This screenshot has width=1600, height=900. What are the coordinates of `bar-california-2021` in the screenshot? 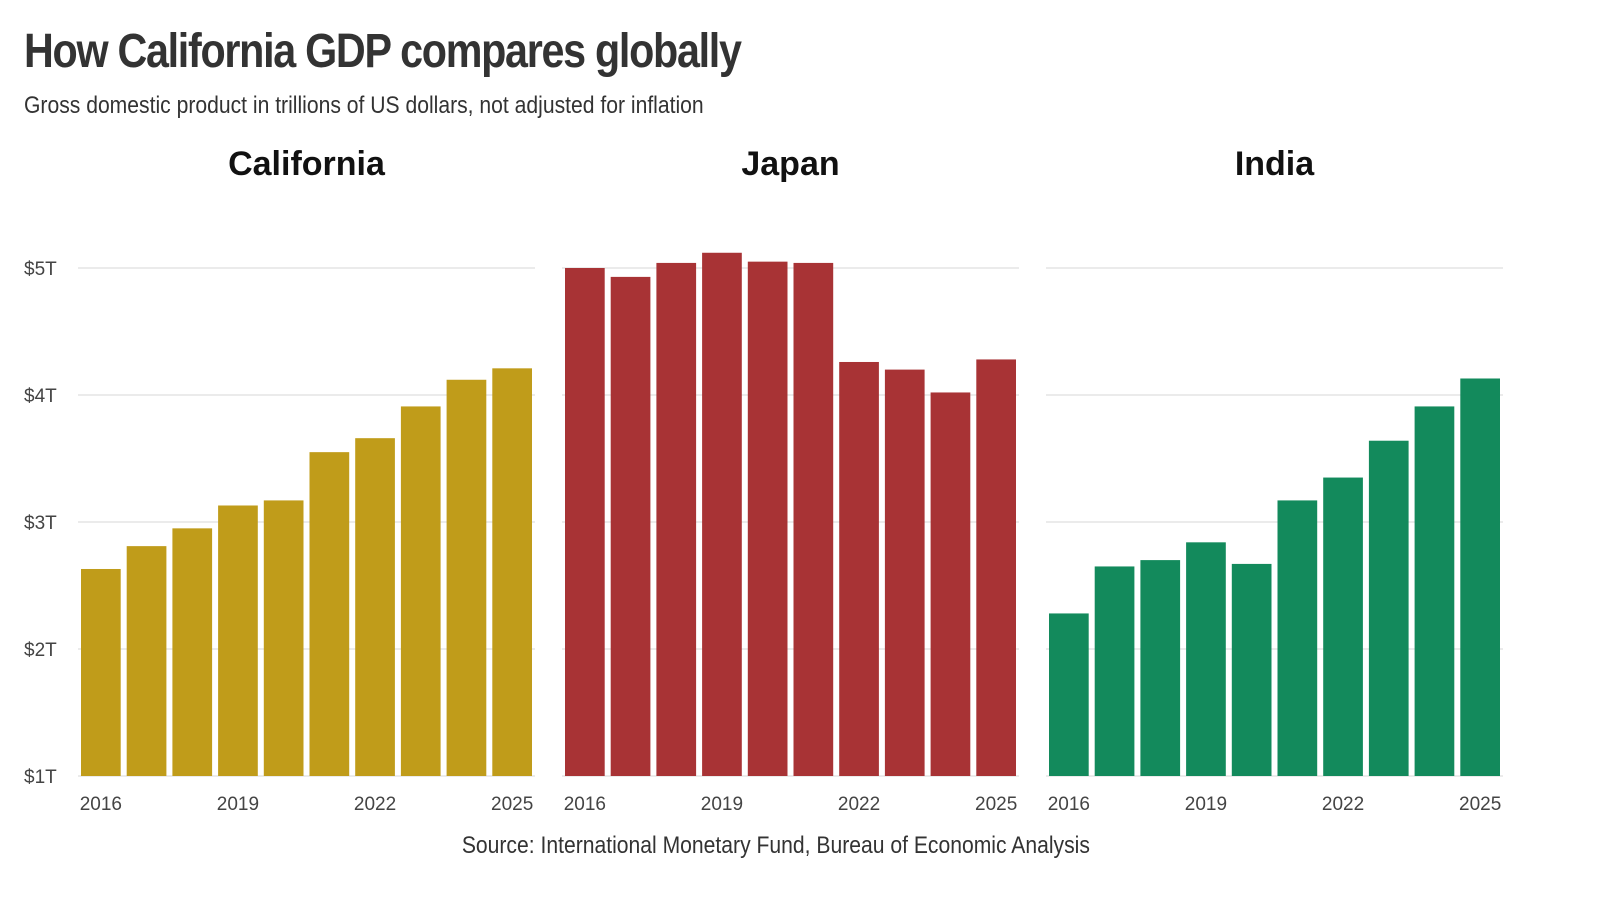 It's located at (329, 614).